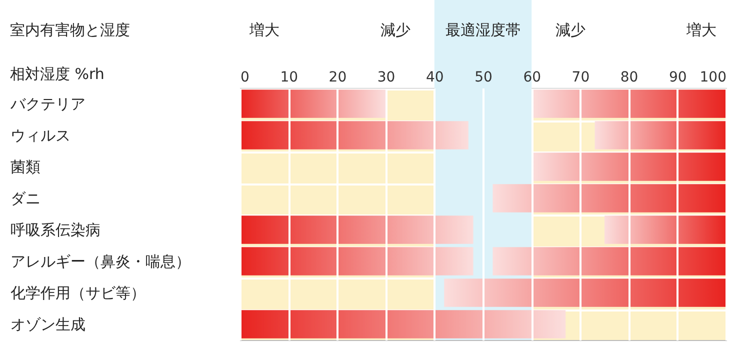 The height and width of the screenshot is (348, 750). Describe the element at coordinates (532, 78) in the screenshot. I see `x-tick-label: 60` at that location.